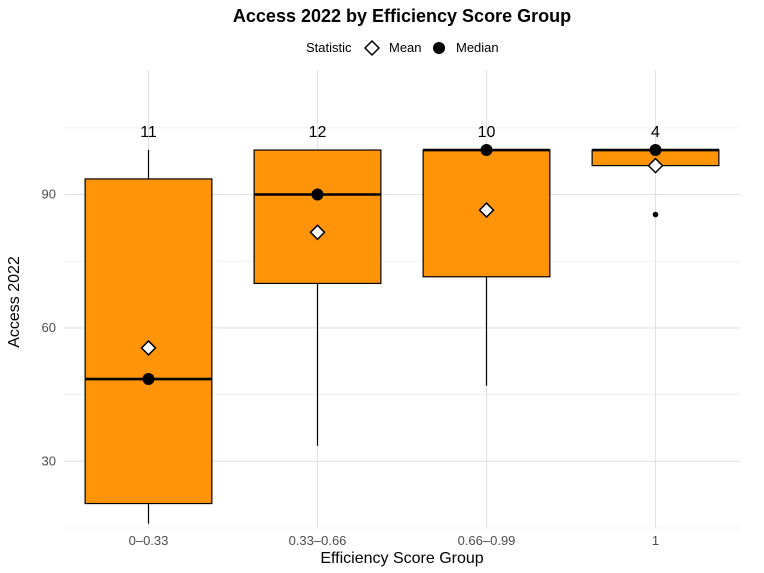 The height and width of the screenshot is (573, 764). I want to click on box-group: 4, so click(655, 171).